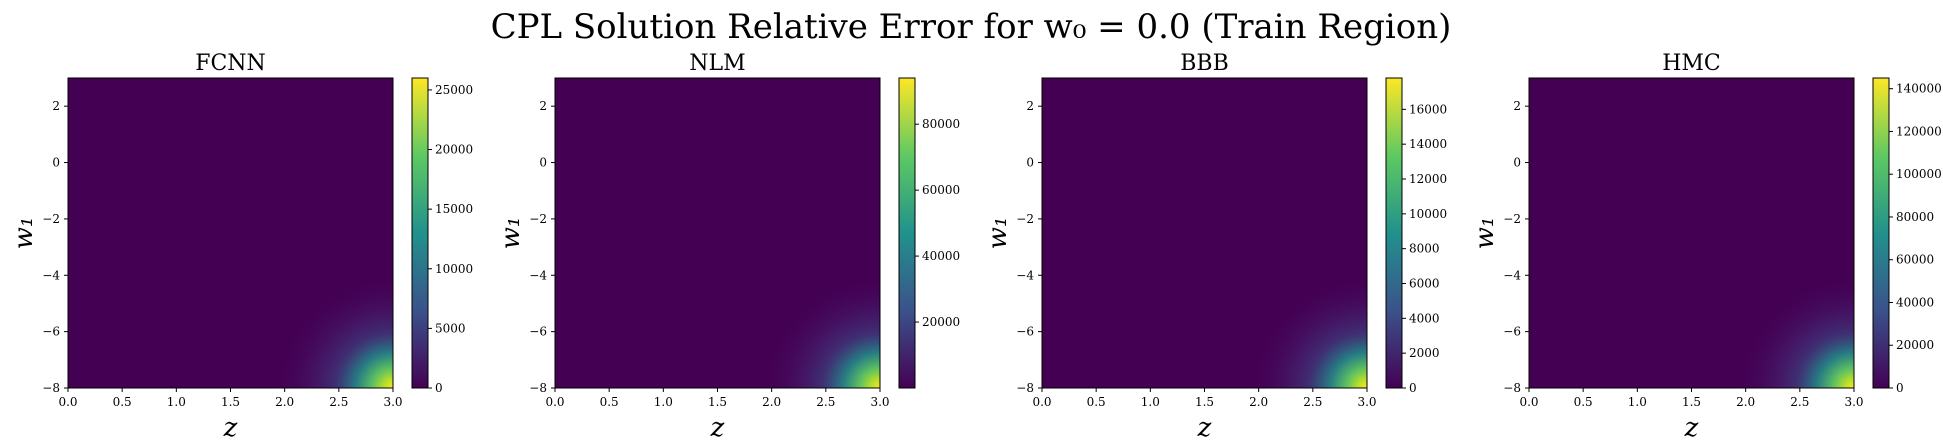 The image size is (1943, 448). What do you see at coordinates (1424, 249) in the screenshot?
I see `colorbar-tick-label: 8000` at bounding box center [1424, 249].